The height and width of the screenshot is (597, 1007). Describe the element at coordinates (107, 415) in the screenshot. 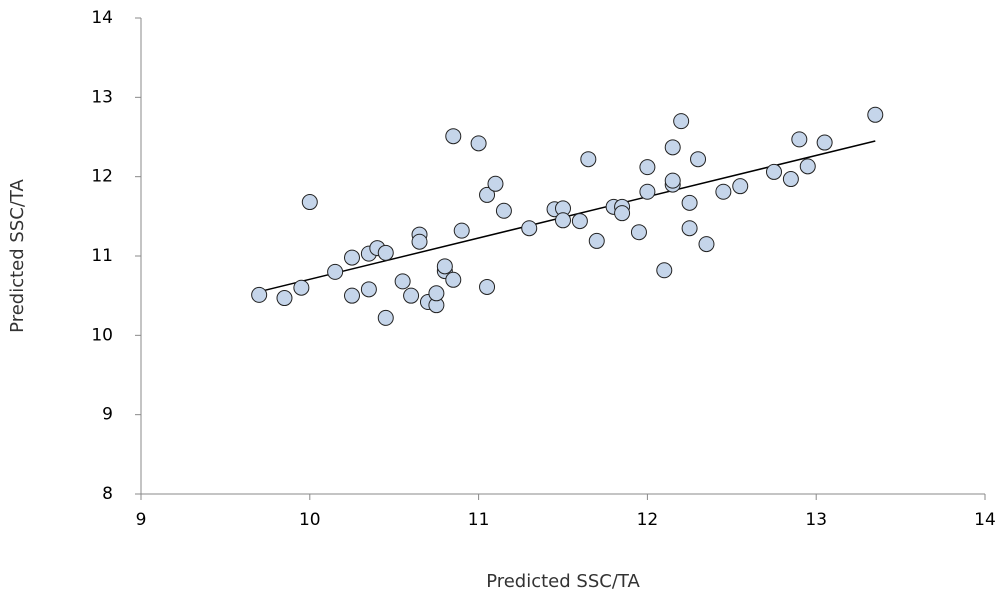

I see `y-tick-label: 9` at that location.